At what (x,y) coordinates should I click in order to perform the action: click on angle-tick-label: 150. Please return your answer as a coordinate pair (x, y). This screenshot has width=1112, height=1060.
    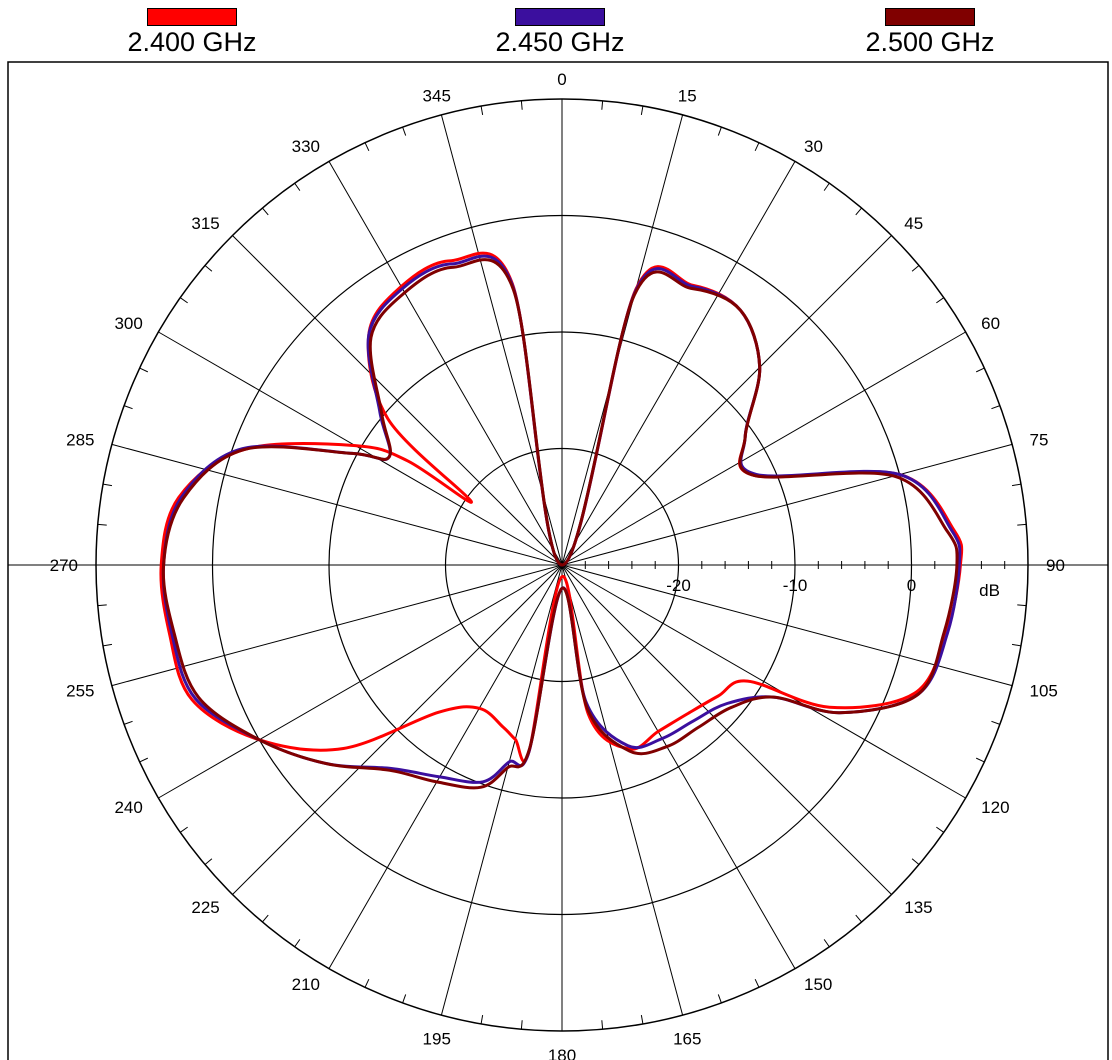
    Looking at the image, I should click on (818, 984).